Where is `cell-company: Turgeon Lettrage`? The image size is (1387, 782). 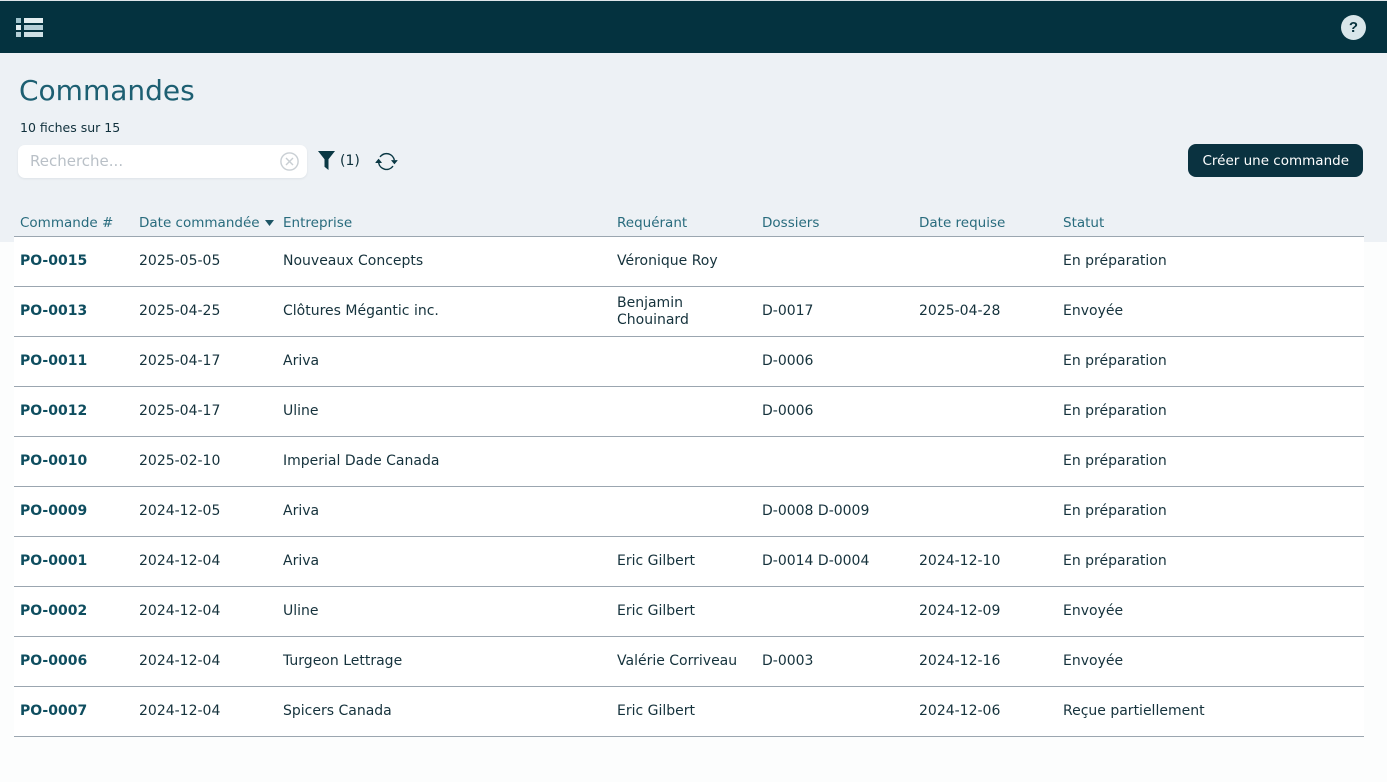 cell-company: Turgeon Lettrage is located at coordinates (343, 661).